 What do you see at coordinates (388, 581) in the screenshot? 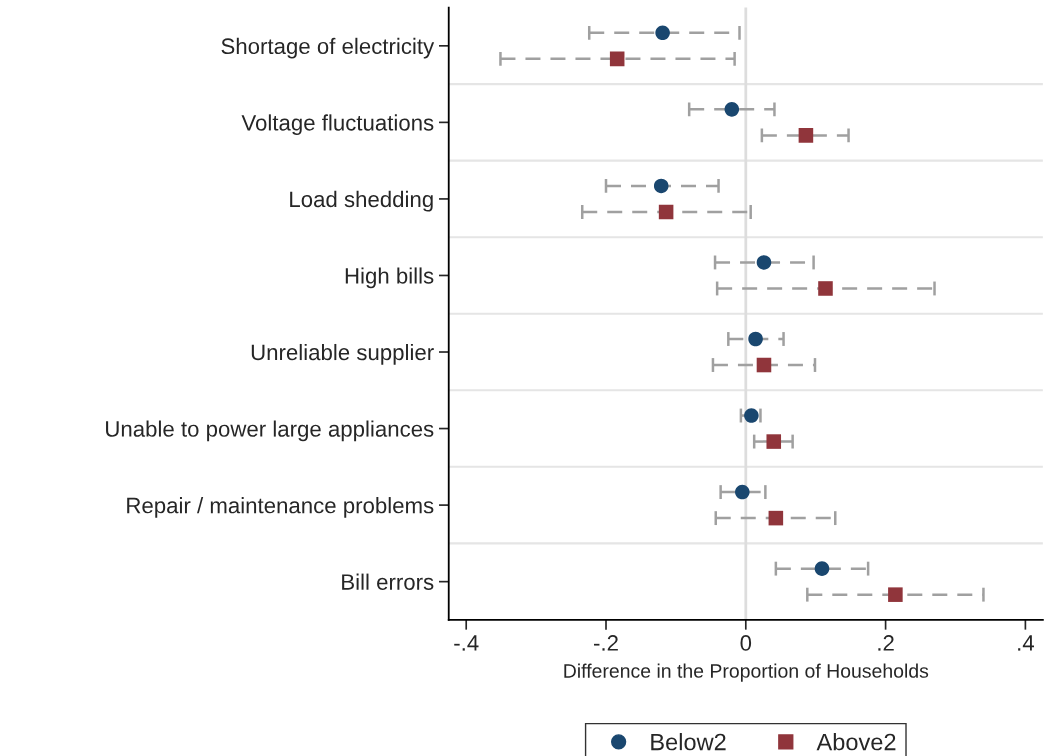
I see `y-tick-label: Bill errors` at bounding box center [388, 581].